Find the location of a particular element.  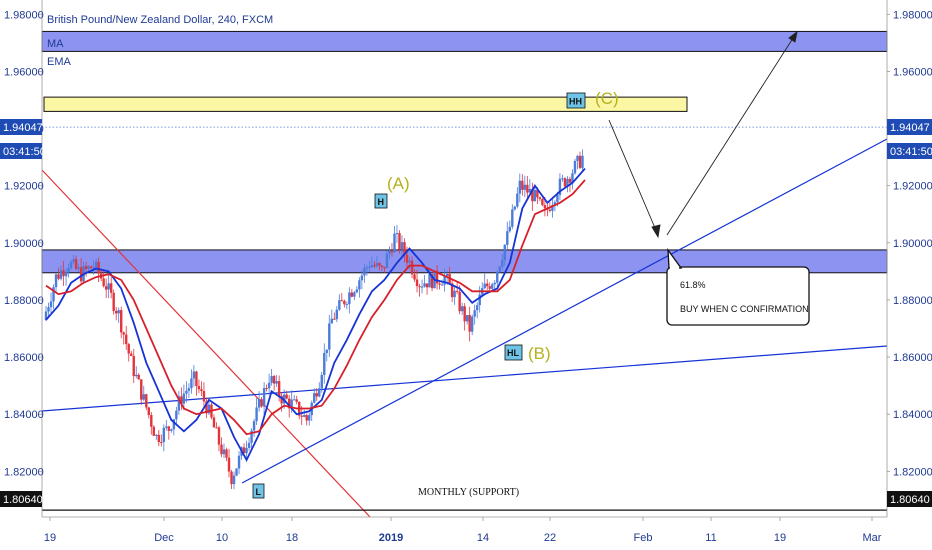

projection-down-leg is located at coordinates (633, 177).